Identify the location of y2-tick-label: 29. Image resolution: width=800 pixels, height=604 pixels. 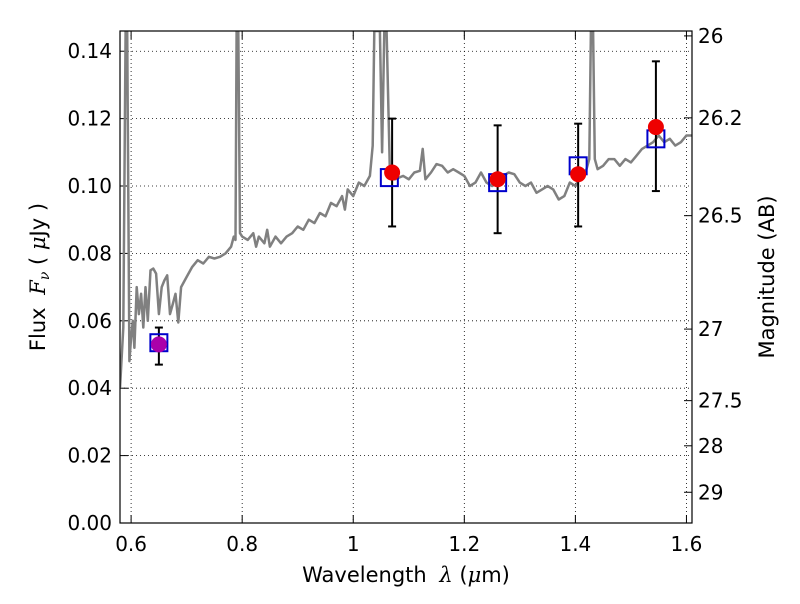
(710, 492).